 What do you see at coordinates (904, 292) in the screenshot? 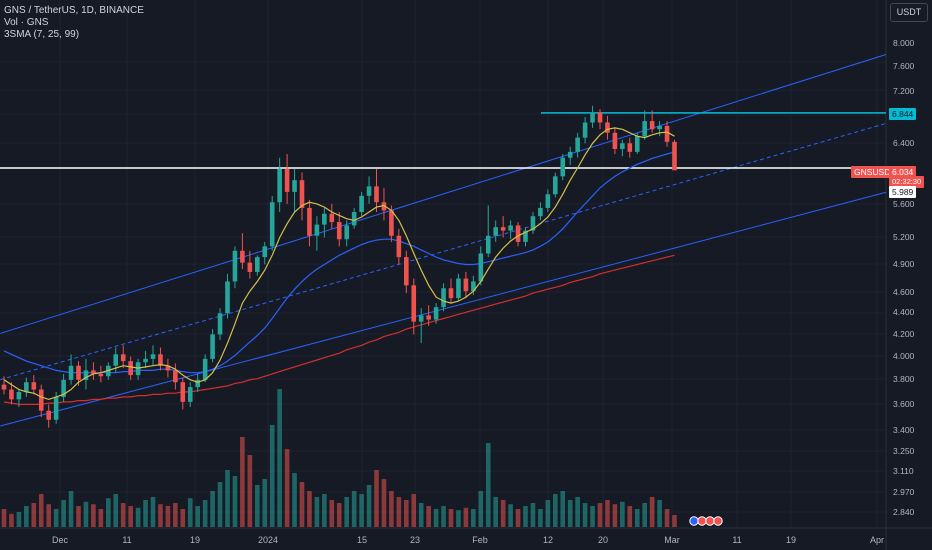
I see `price-tick: 4.600` at bounding box center [904, 292].